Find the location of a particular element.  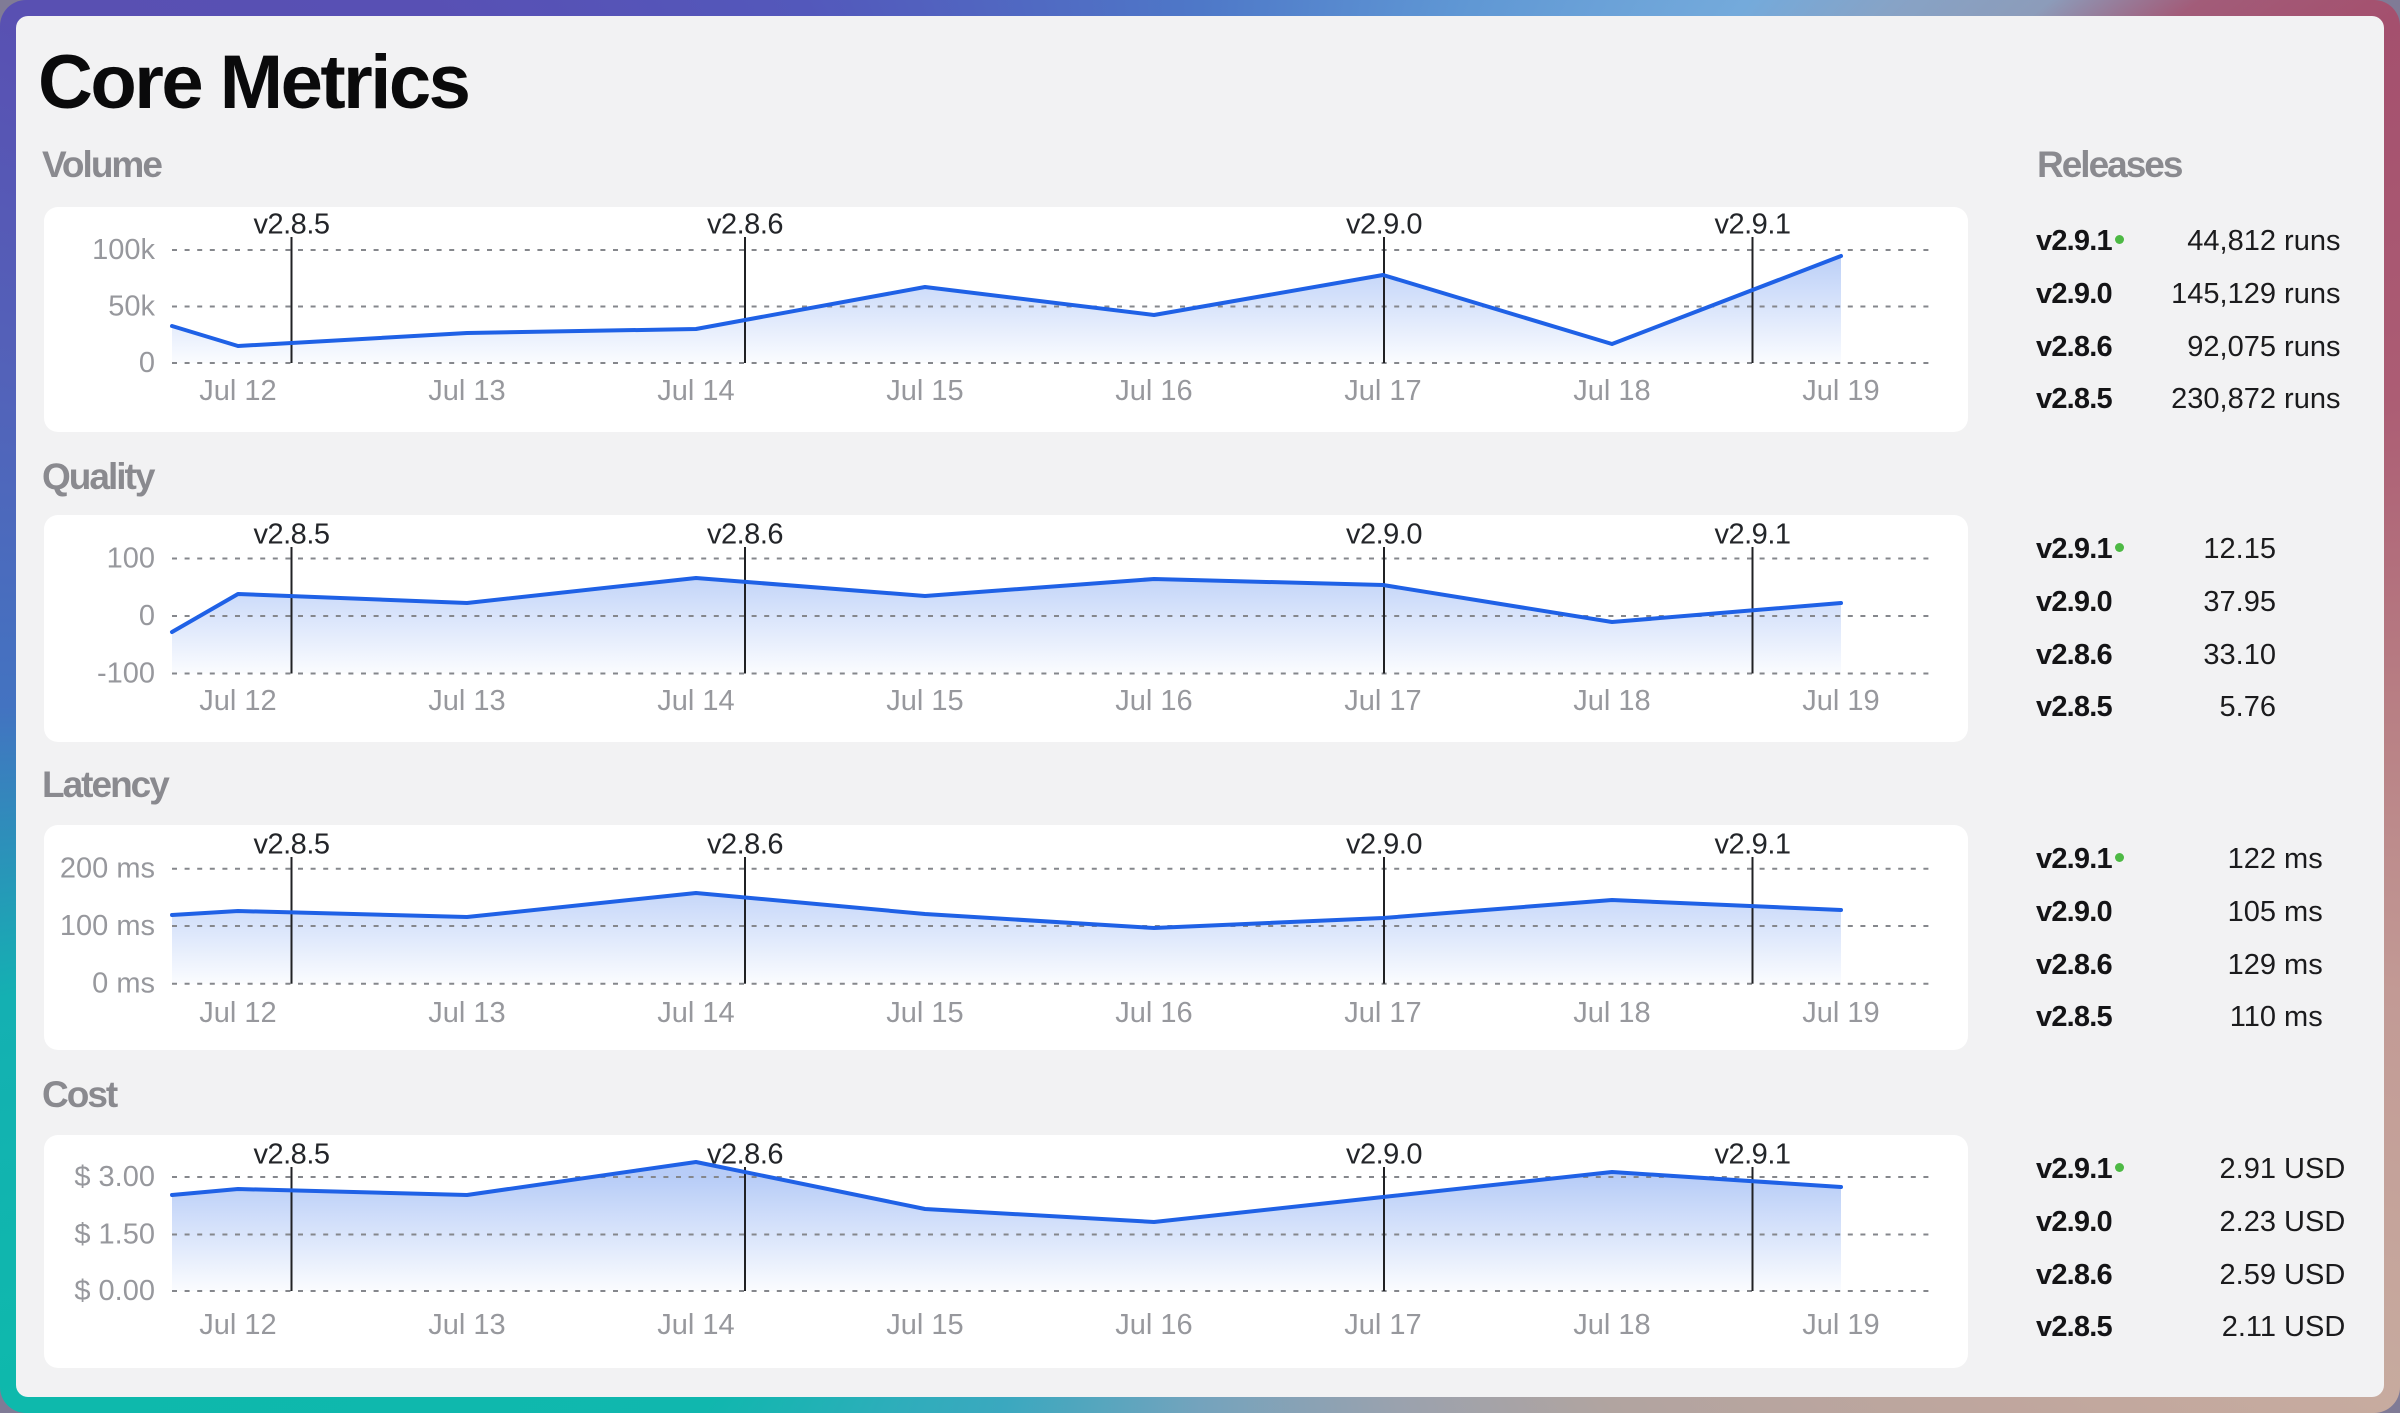

svg-text: $ 3.00 is located at coordinates (114, 1177).